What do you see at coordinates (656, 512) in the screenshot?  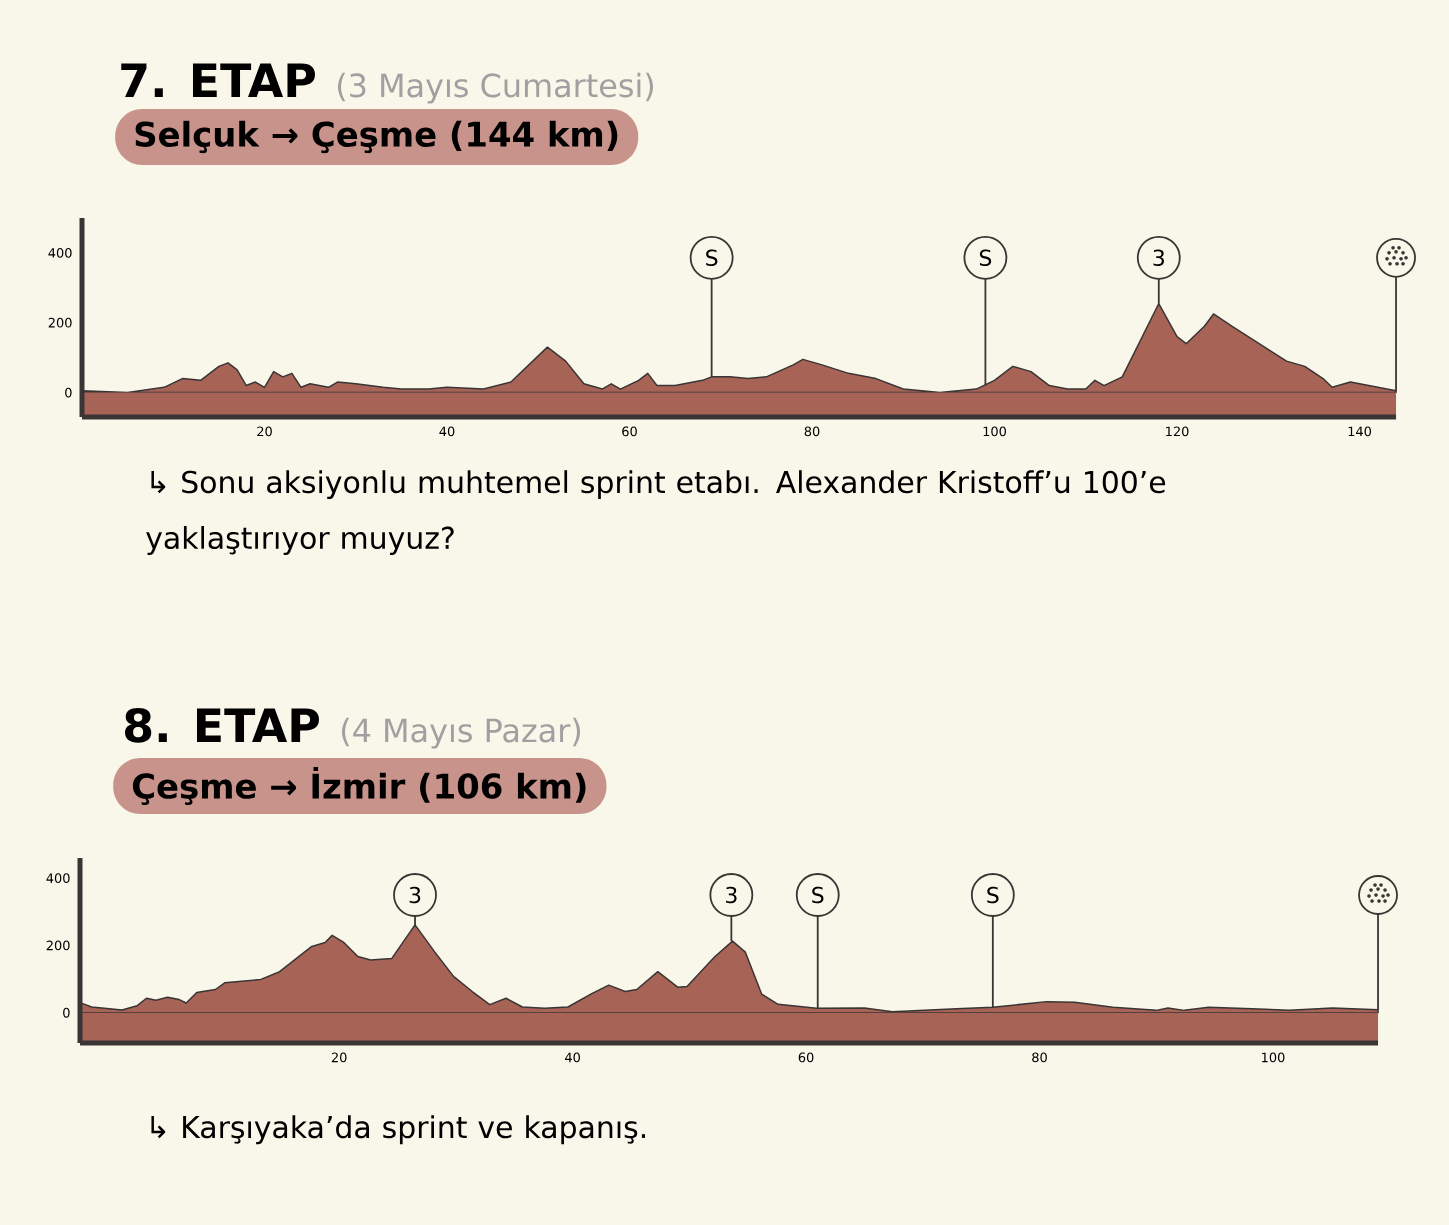 I see `text: ↳ Sonu aksiyonlu muhtemel sprint etabı. Alexander Kristoff’u 100’e yaklaştırıyor muyuz?` at bounding box center [656, 512].